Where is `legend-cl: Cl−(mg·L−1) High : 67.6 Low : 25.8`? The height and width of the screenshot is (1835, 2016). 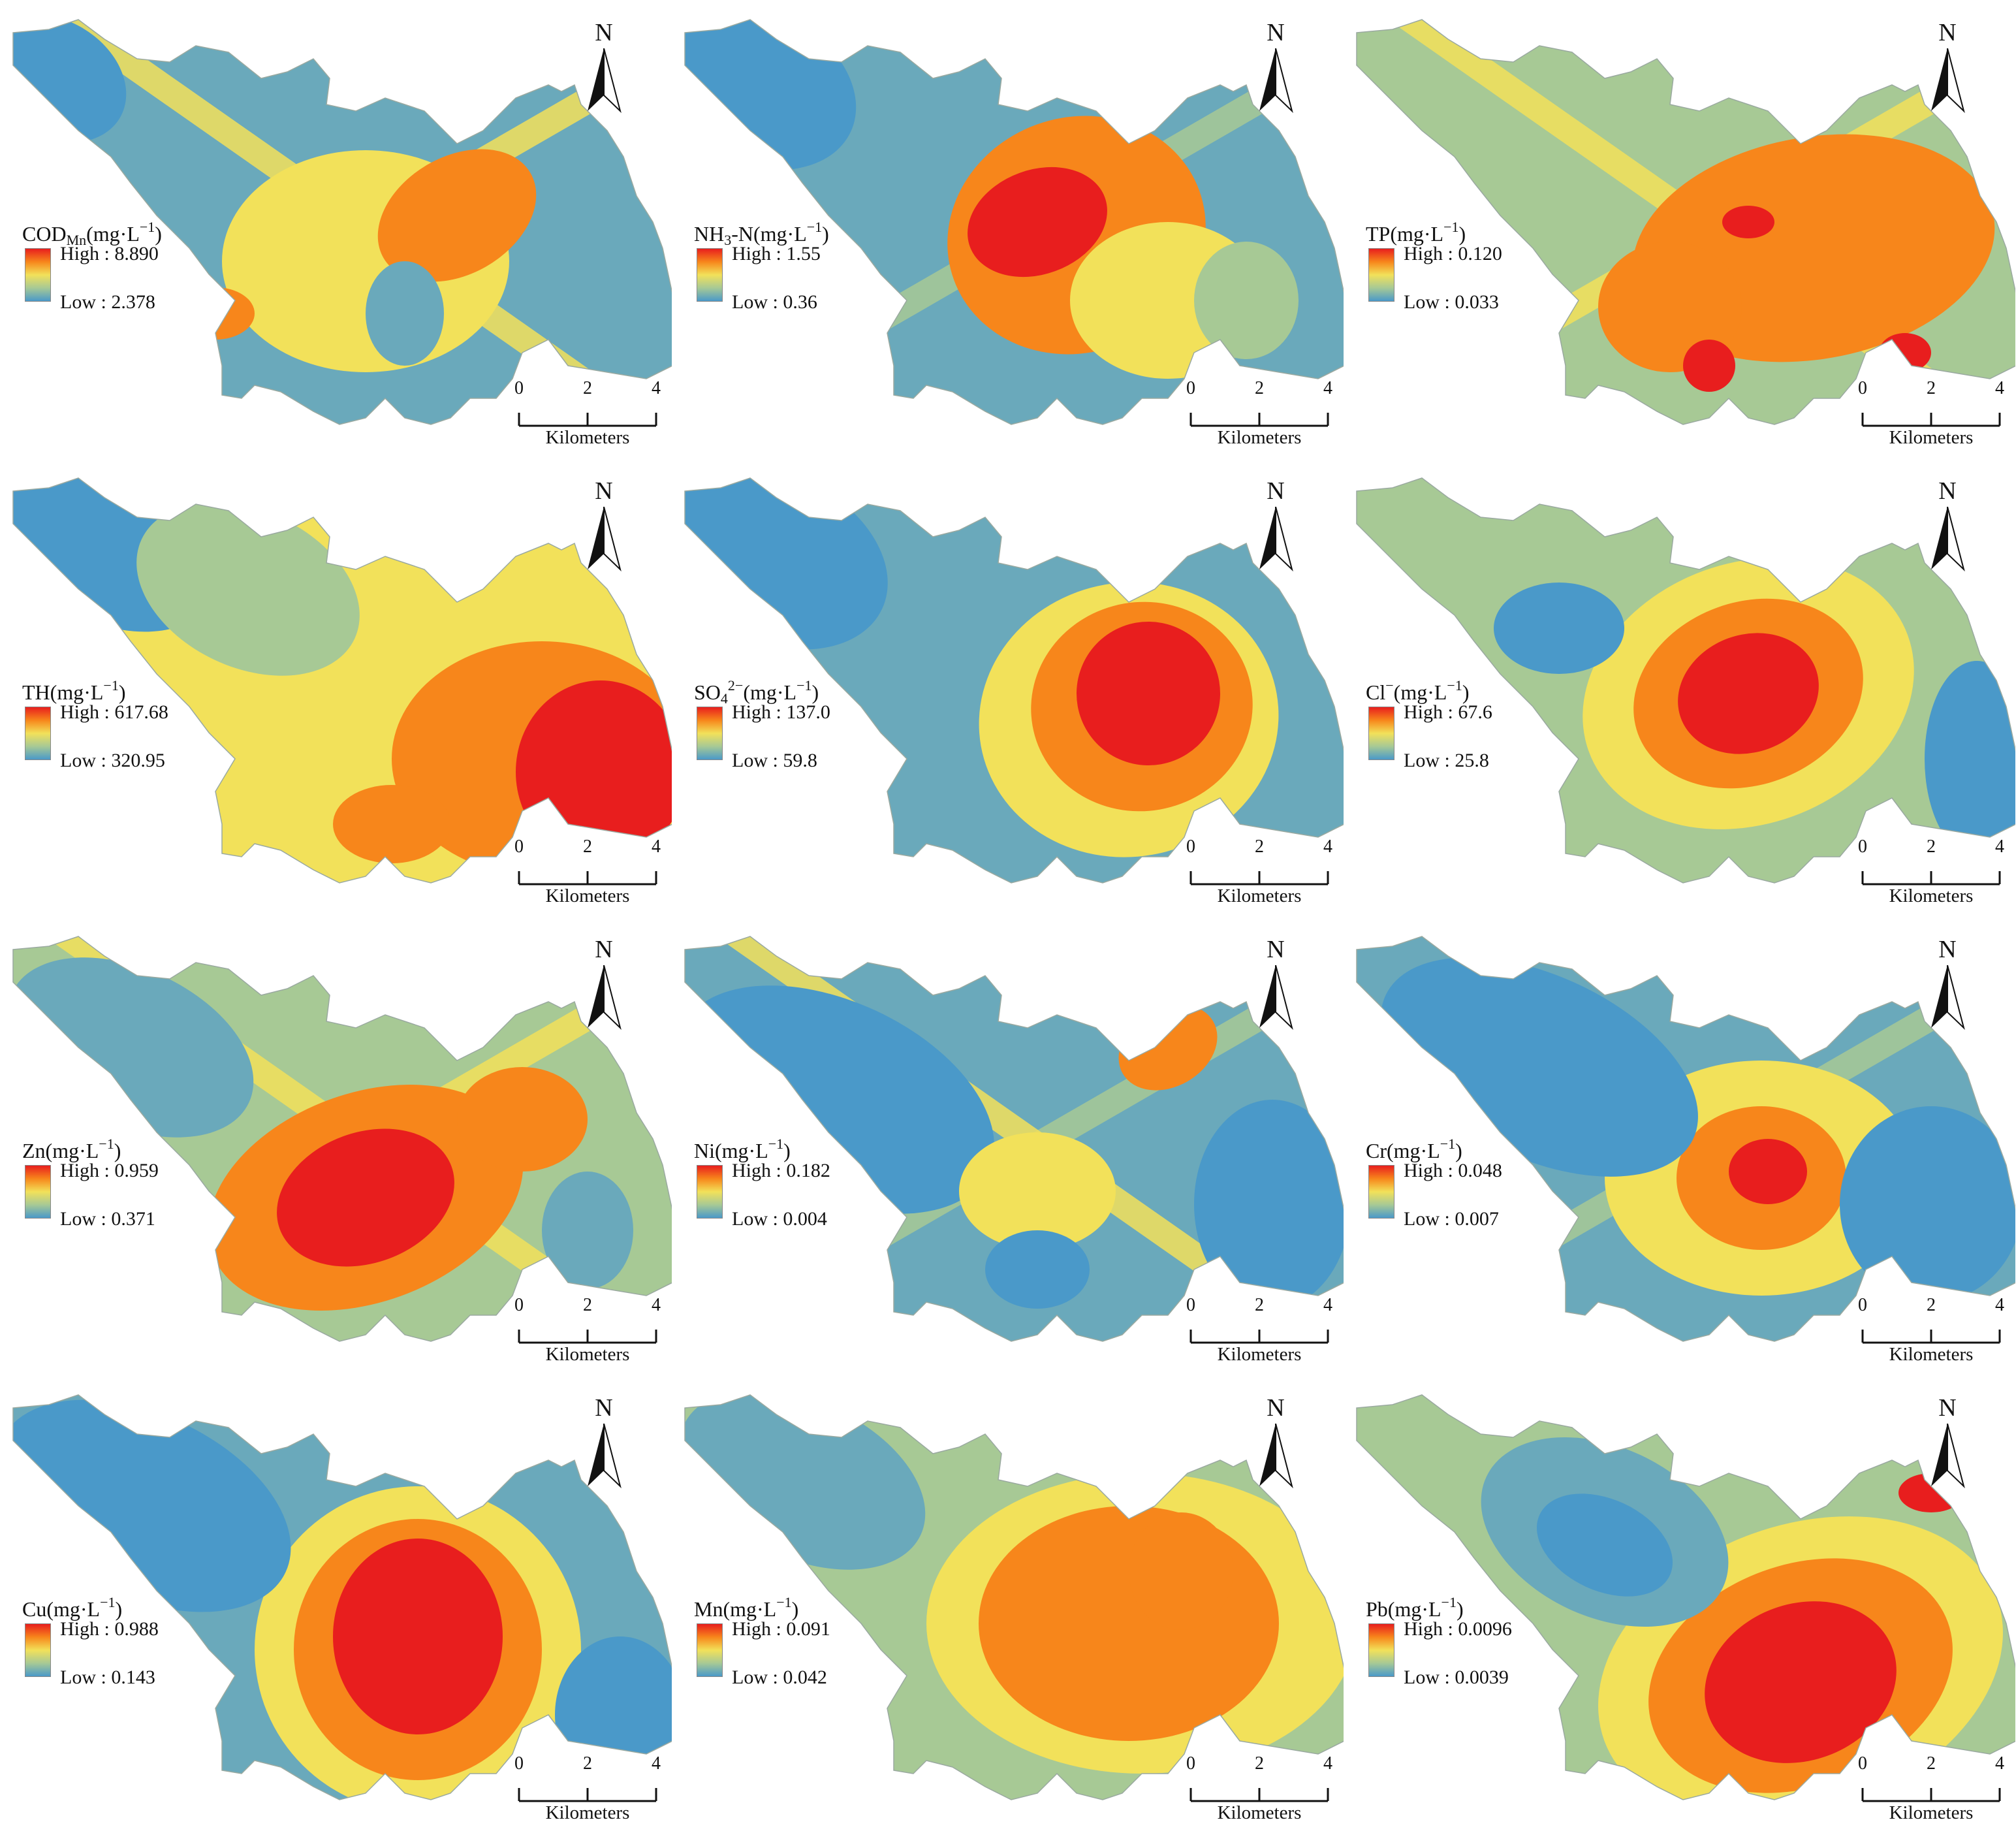 legend-cl: Cl−(mg·L−1) High : 67.6 Low : 25.8 is located at coordinates (1464, 723).